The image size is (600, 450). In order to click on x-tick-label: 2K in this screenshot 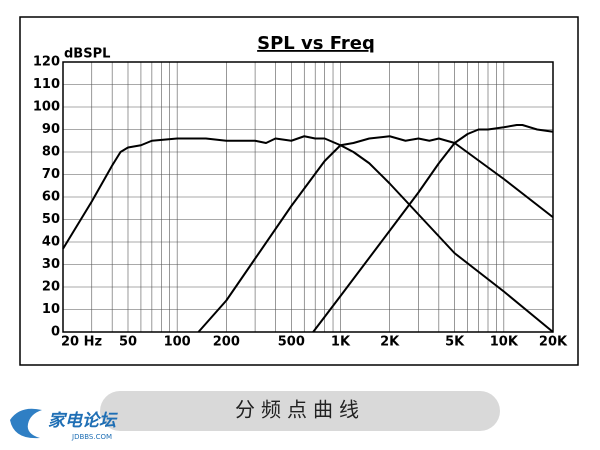, I will do `click(390, 342)`.